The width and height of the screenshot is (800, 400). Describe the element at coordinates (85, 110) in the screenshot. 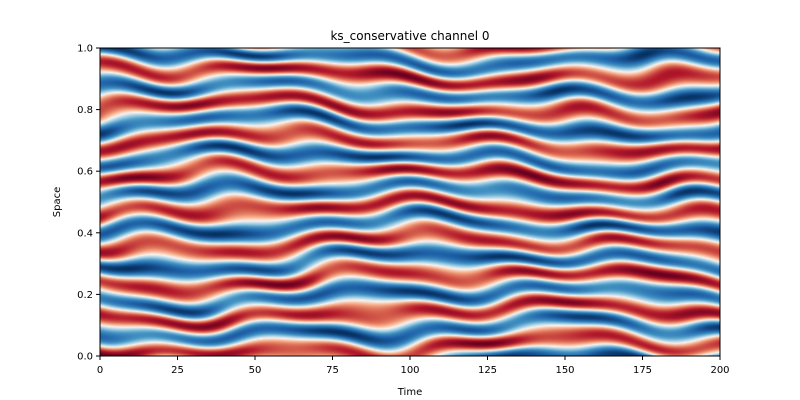

I see `y-tick-label: 0.8` at that location.